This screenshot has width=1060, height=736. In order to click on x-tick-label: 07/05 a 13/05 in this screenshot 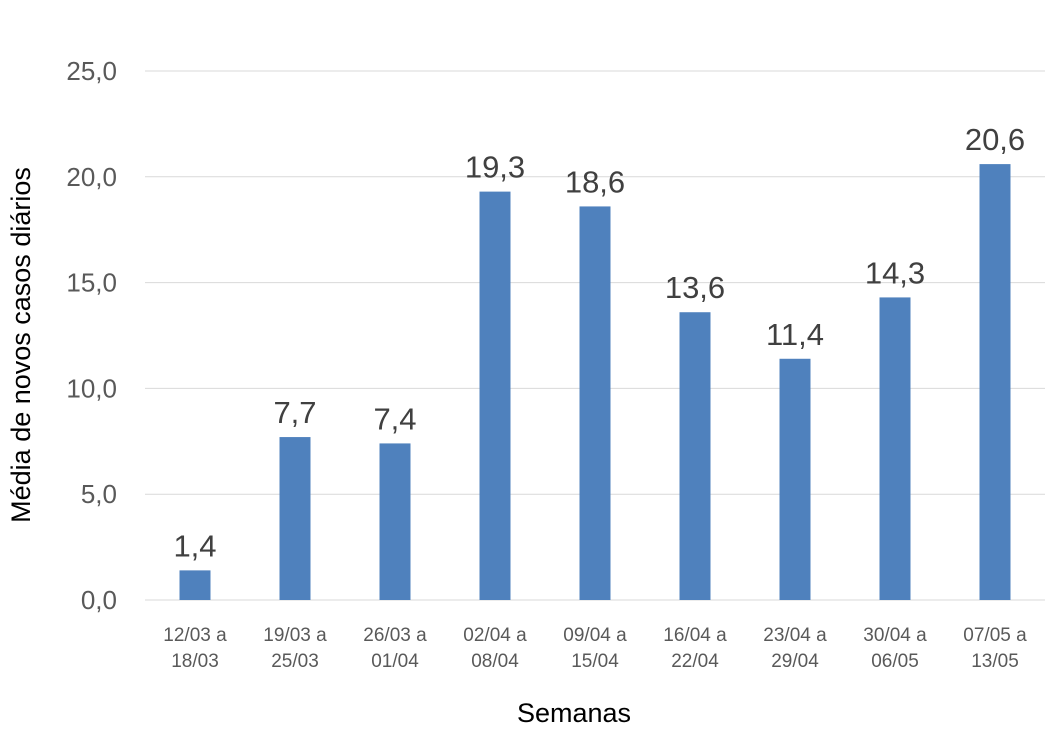, I will do `click(995, 648)`.